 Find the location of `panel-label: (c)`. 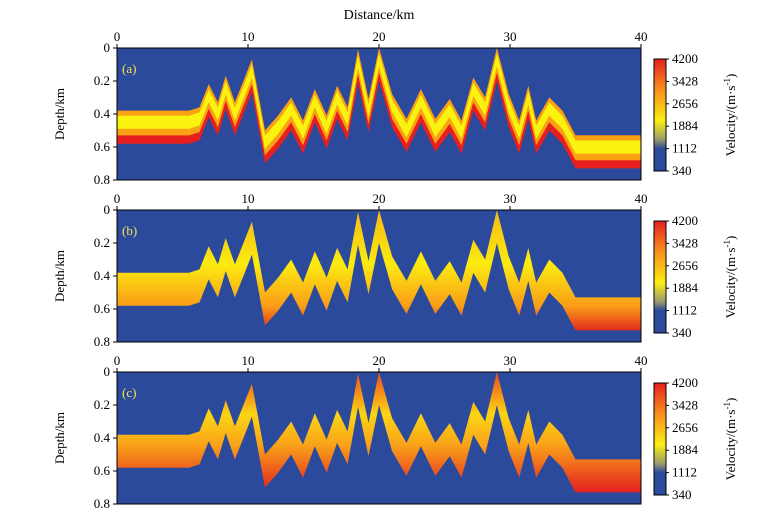

panel-label: (c) is located at coordinates (129, 392).